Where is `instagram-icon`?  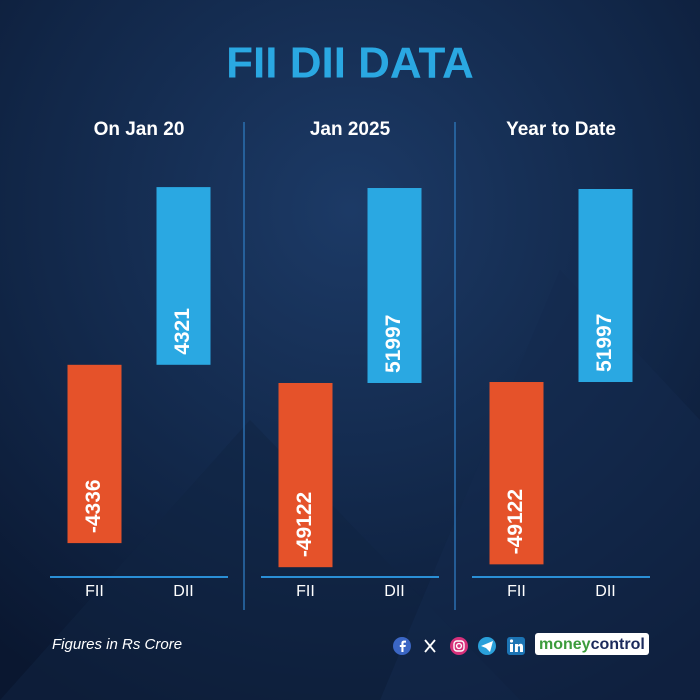 instagram-icon is located at coordinates (459, 646).